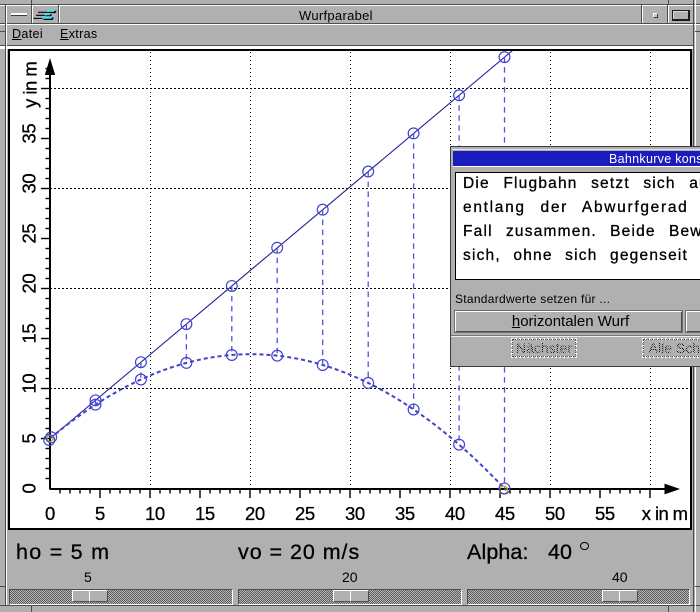 This screenshot has width=700, height=612. Describe the element at coordinates (665, 513) in the screenshot. I see `svg-text: x in m` at that location.